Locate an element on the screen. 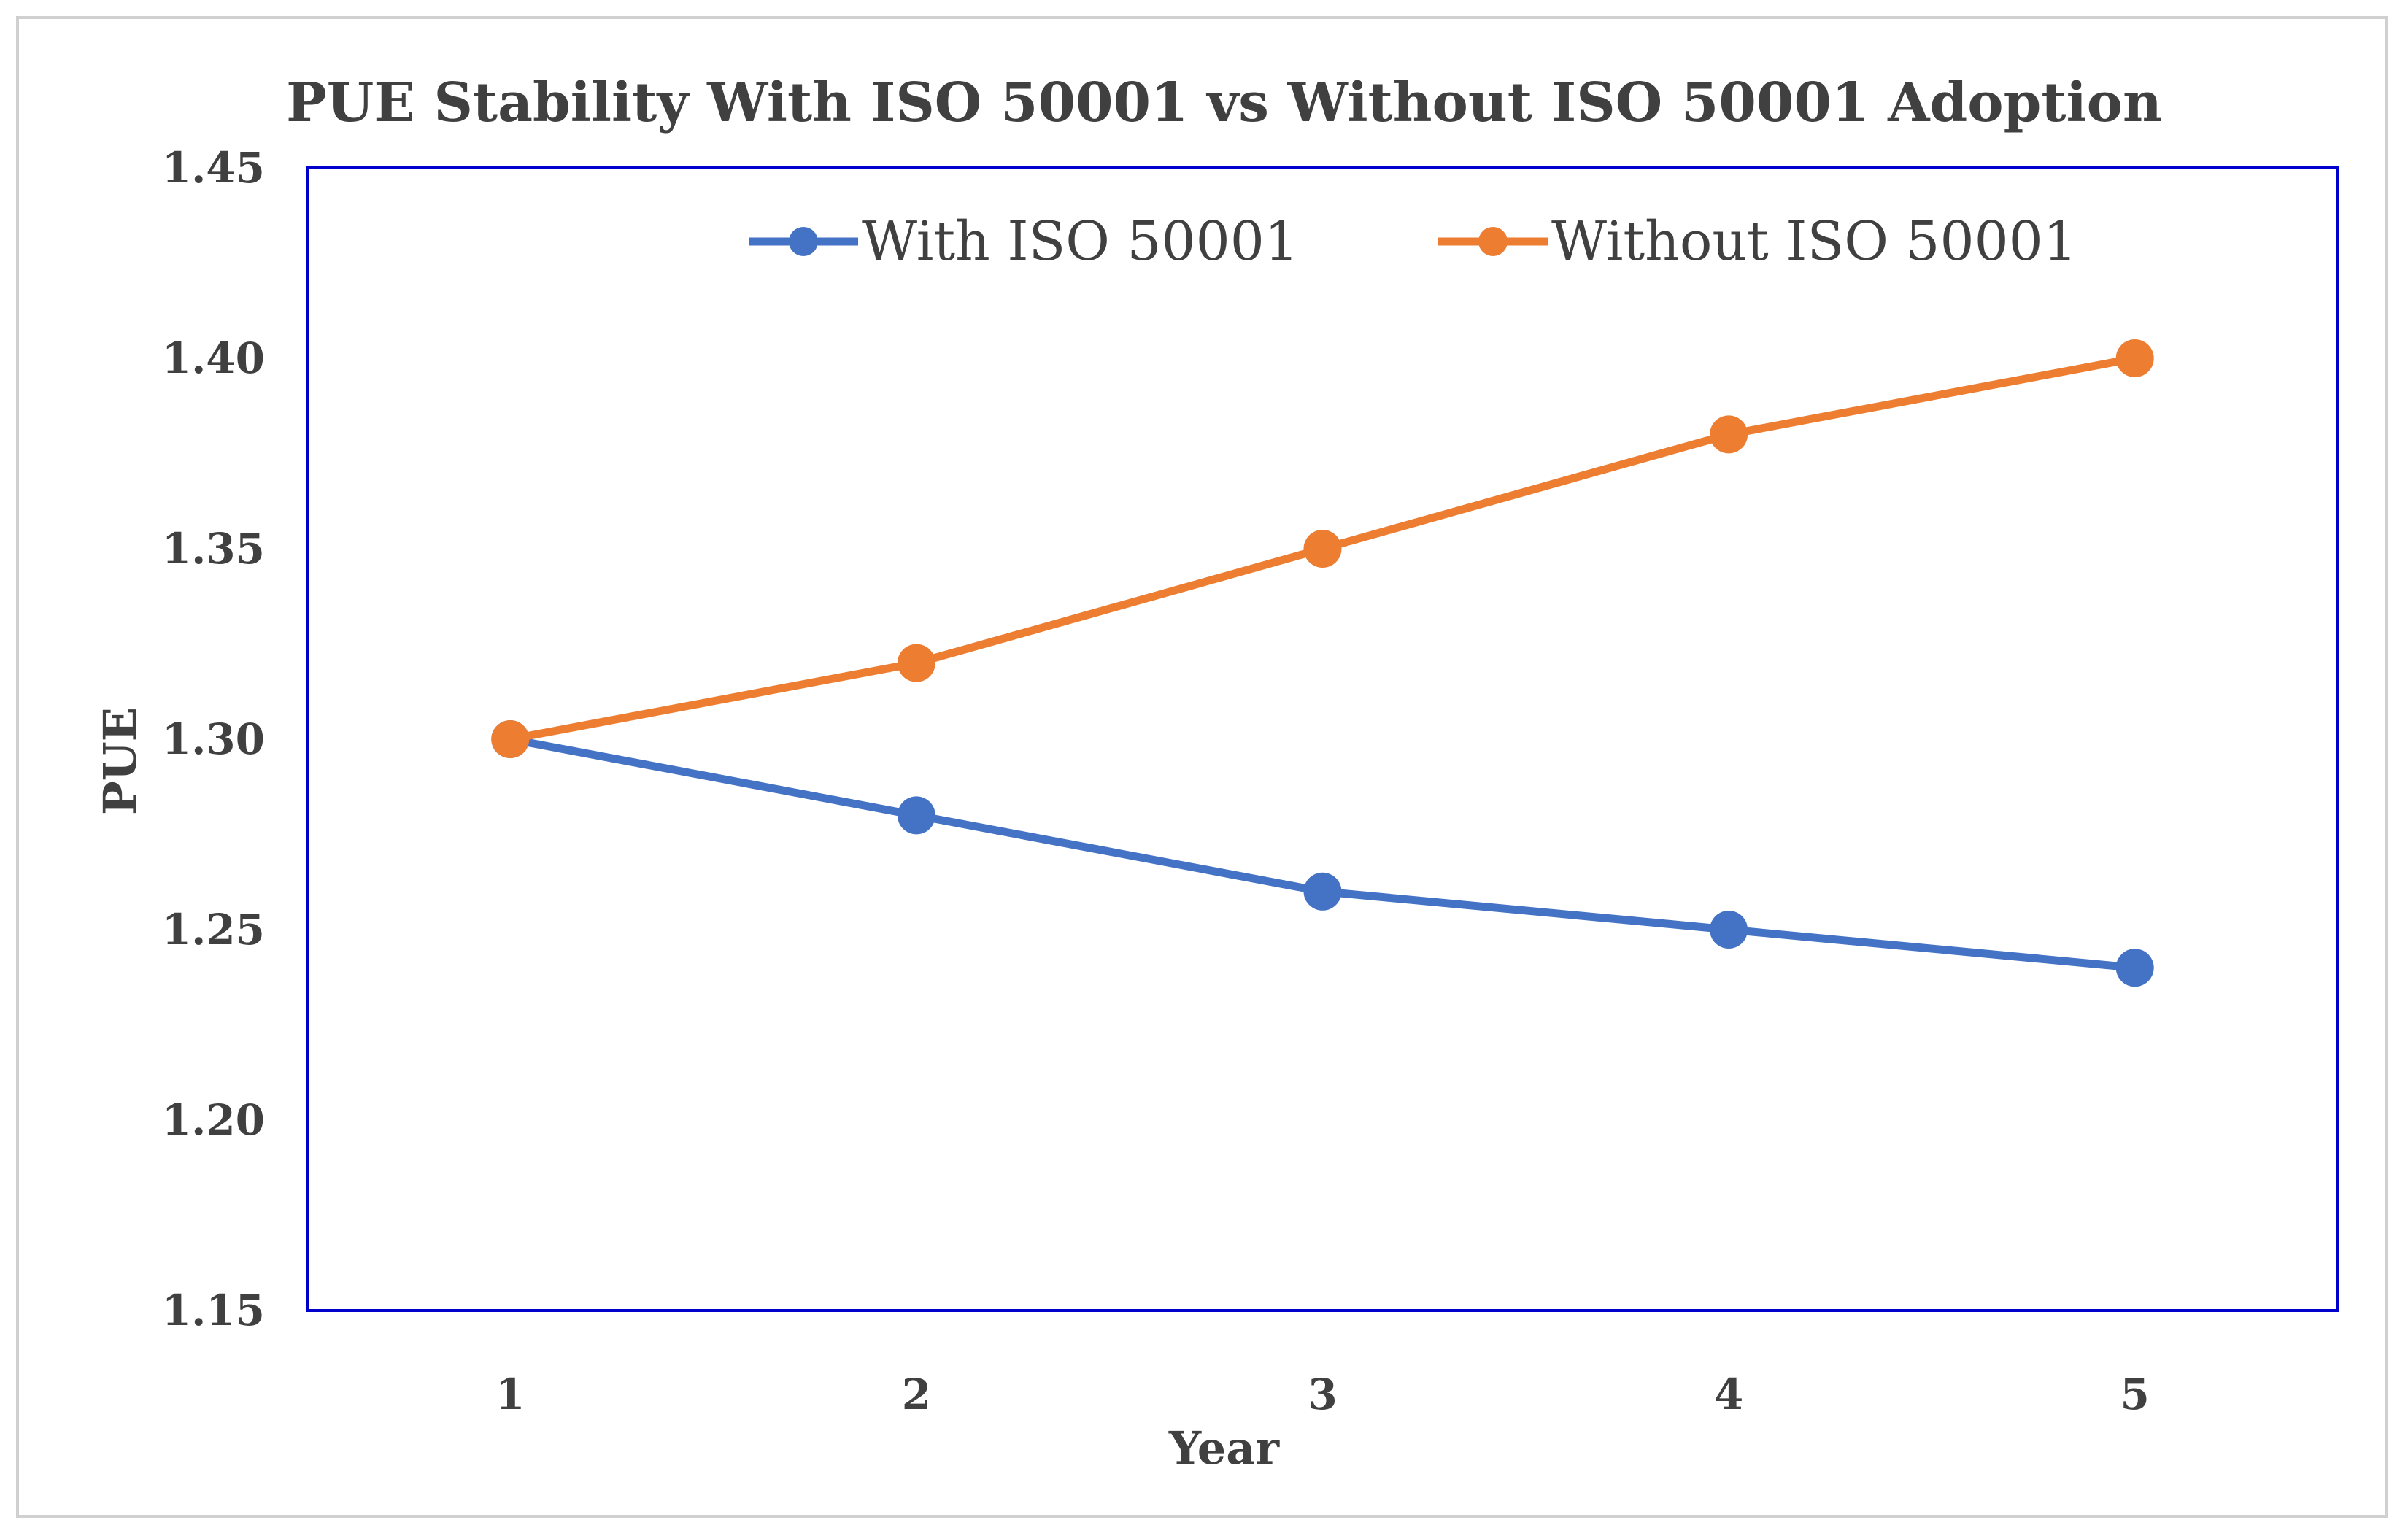  legend-label: With ISO 50001 is located at coordinates (1080, 242).